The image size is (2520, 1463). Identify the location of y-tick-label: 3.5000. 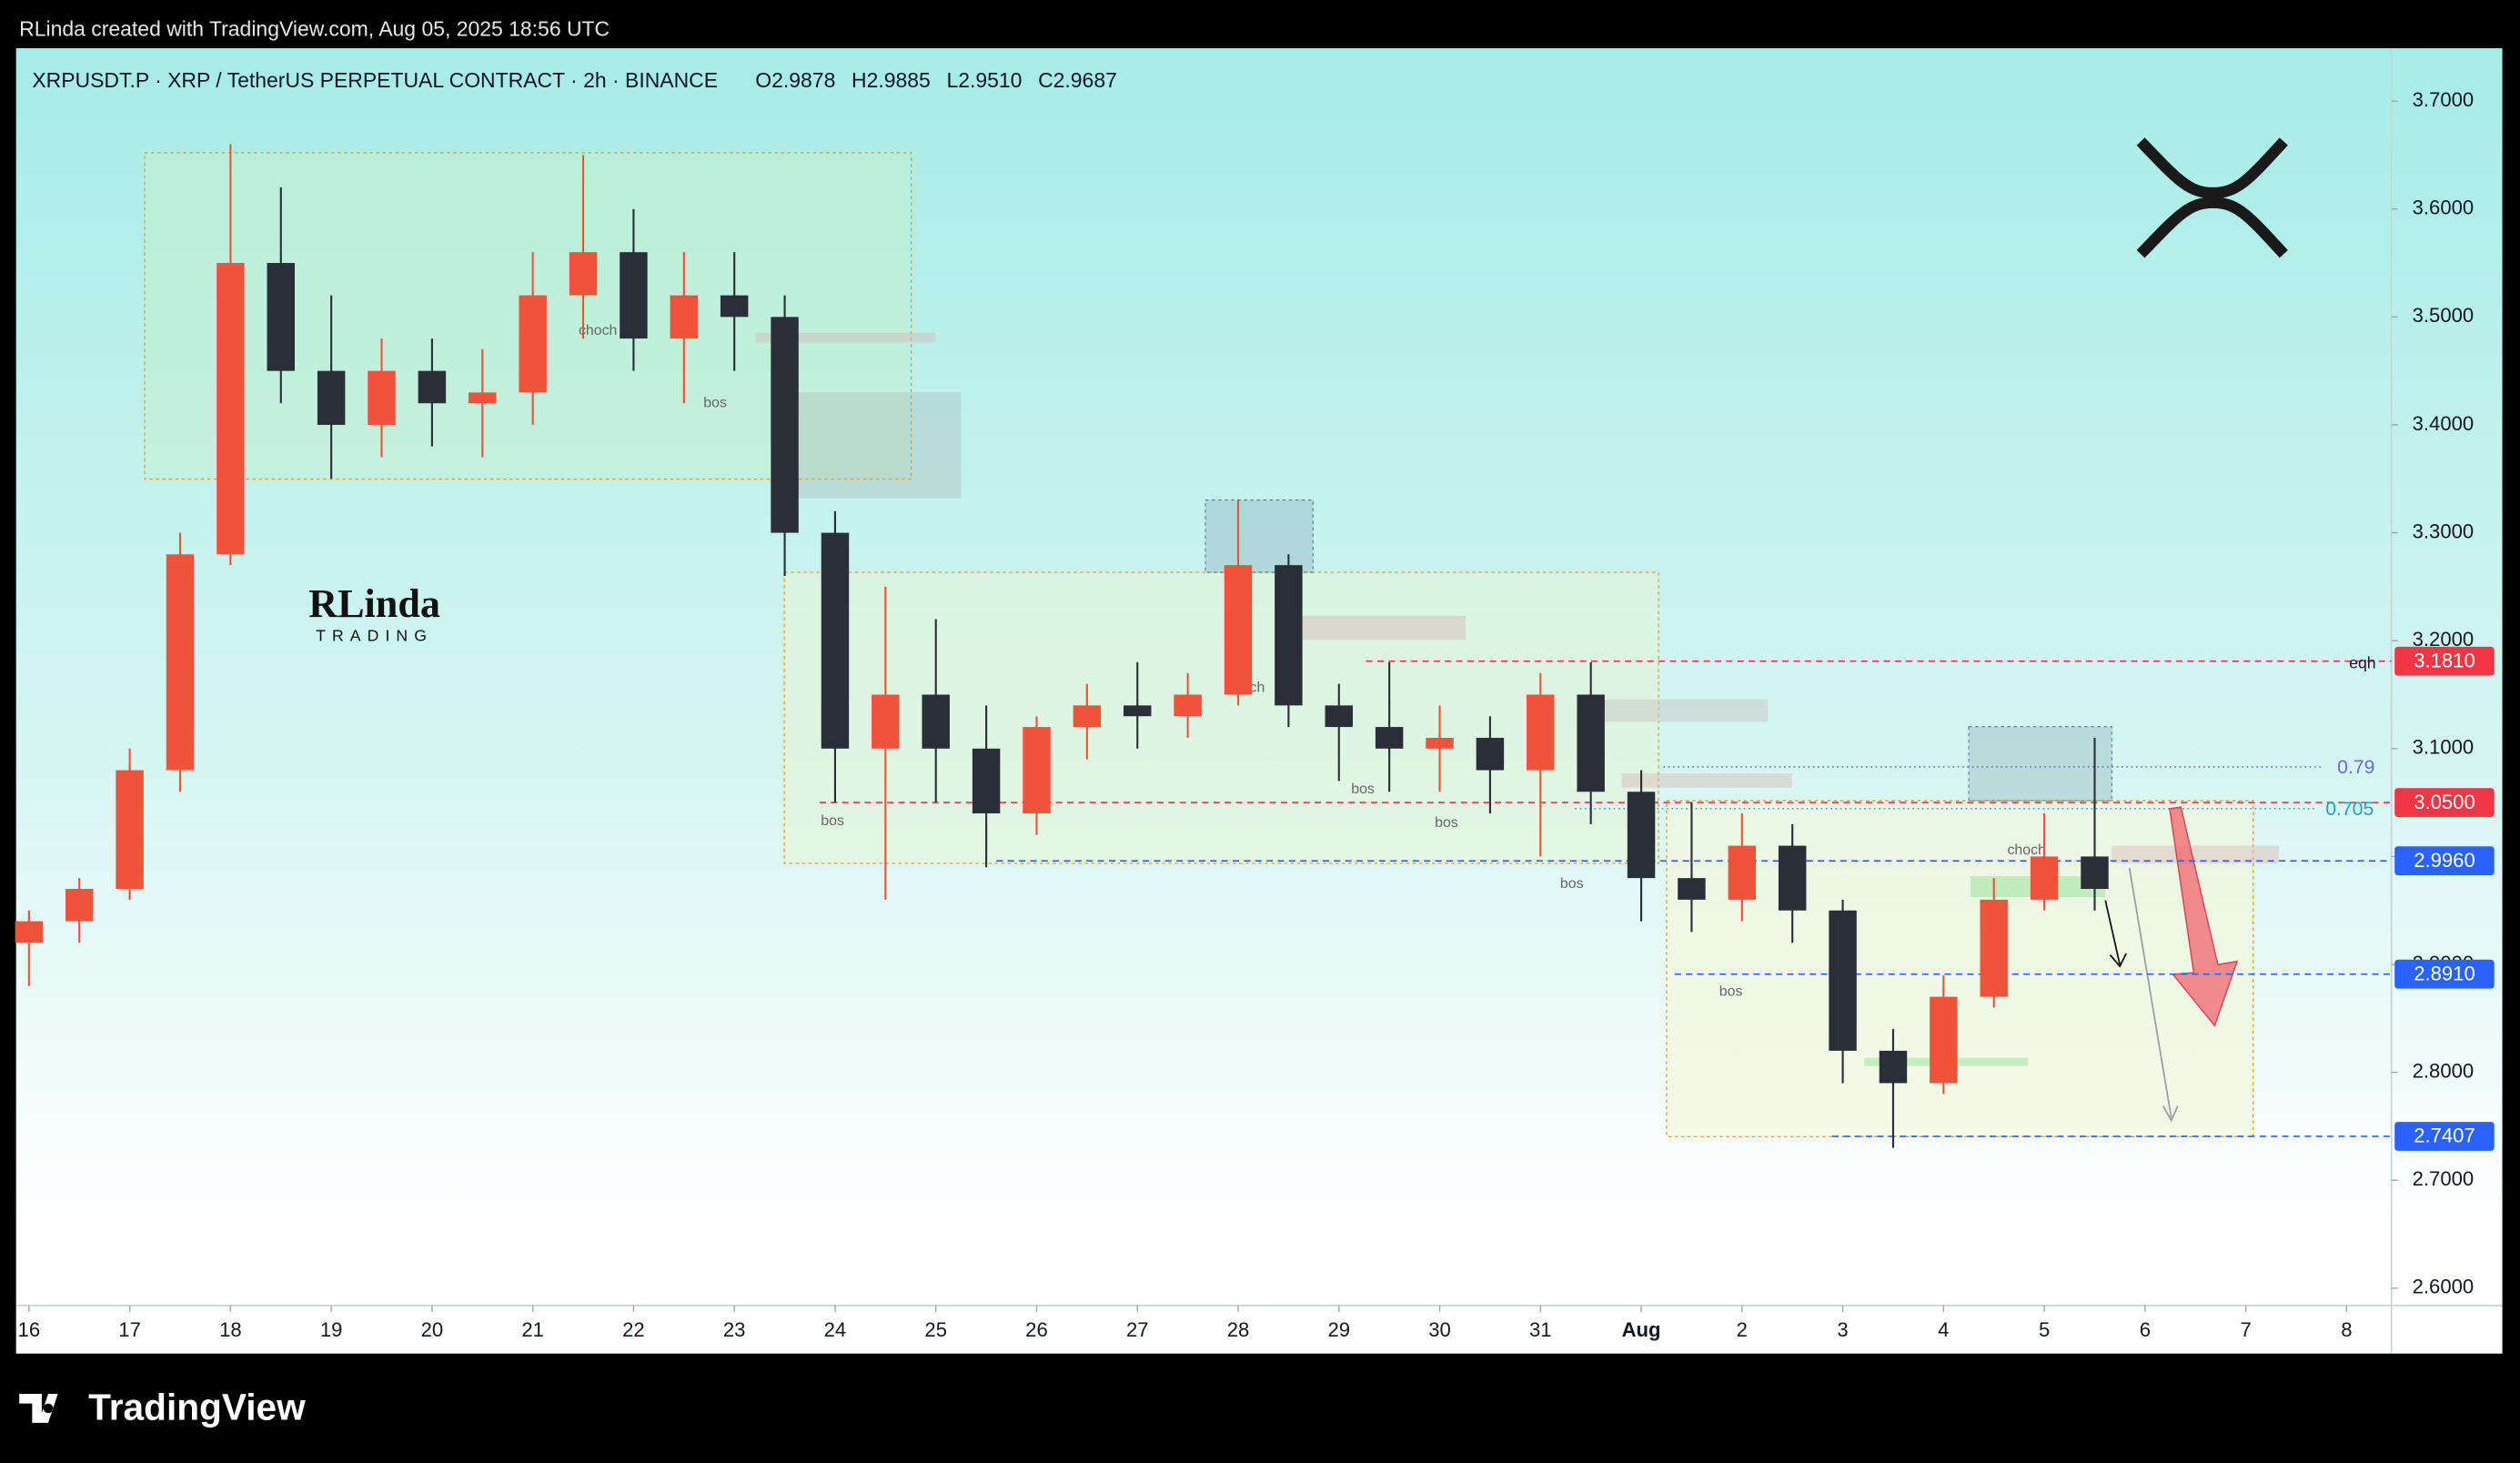
(2444, 315).